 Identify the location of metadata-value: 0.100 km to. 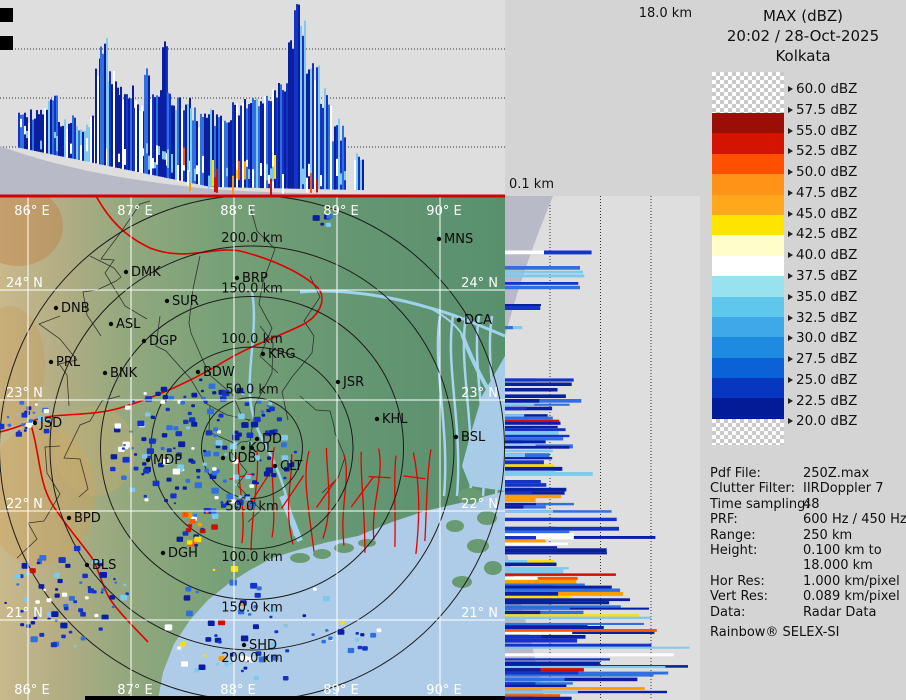
(842, 551).